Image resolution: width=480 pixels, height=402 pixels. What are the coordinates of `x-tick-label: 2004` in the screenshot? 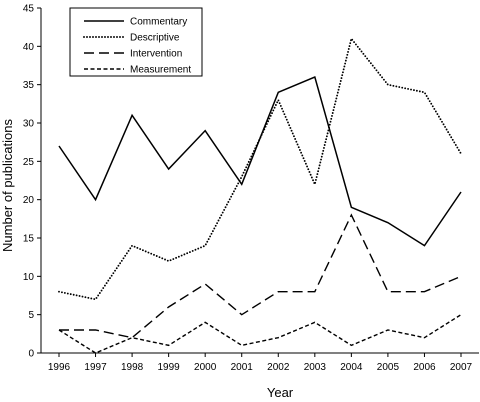 It's located at (351, 367).